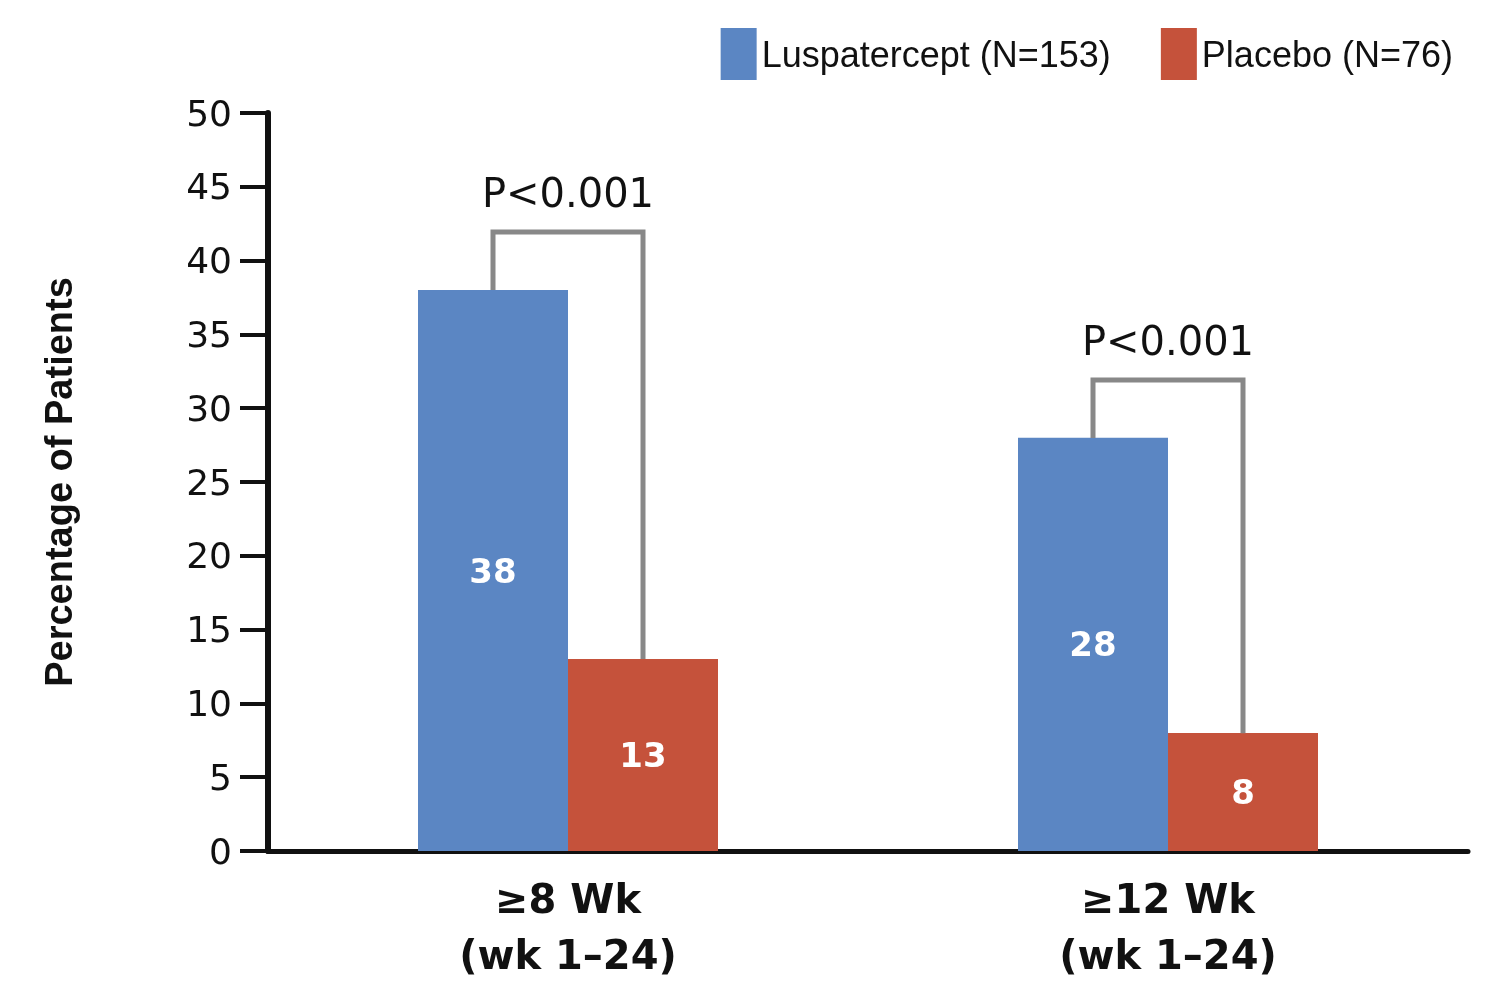 This screenshot has height=994, width=1487. What do you see at coordinates (209, 630) in the screenshot?
I see `y-tick-label: 15` at bounding box center [209, 630].